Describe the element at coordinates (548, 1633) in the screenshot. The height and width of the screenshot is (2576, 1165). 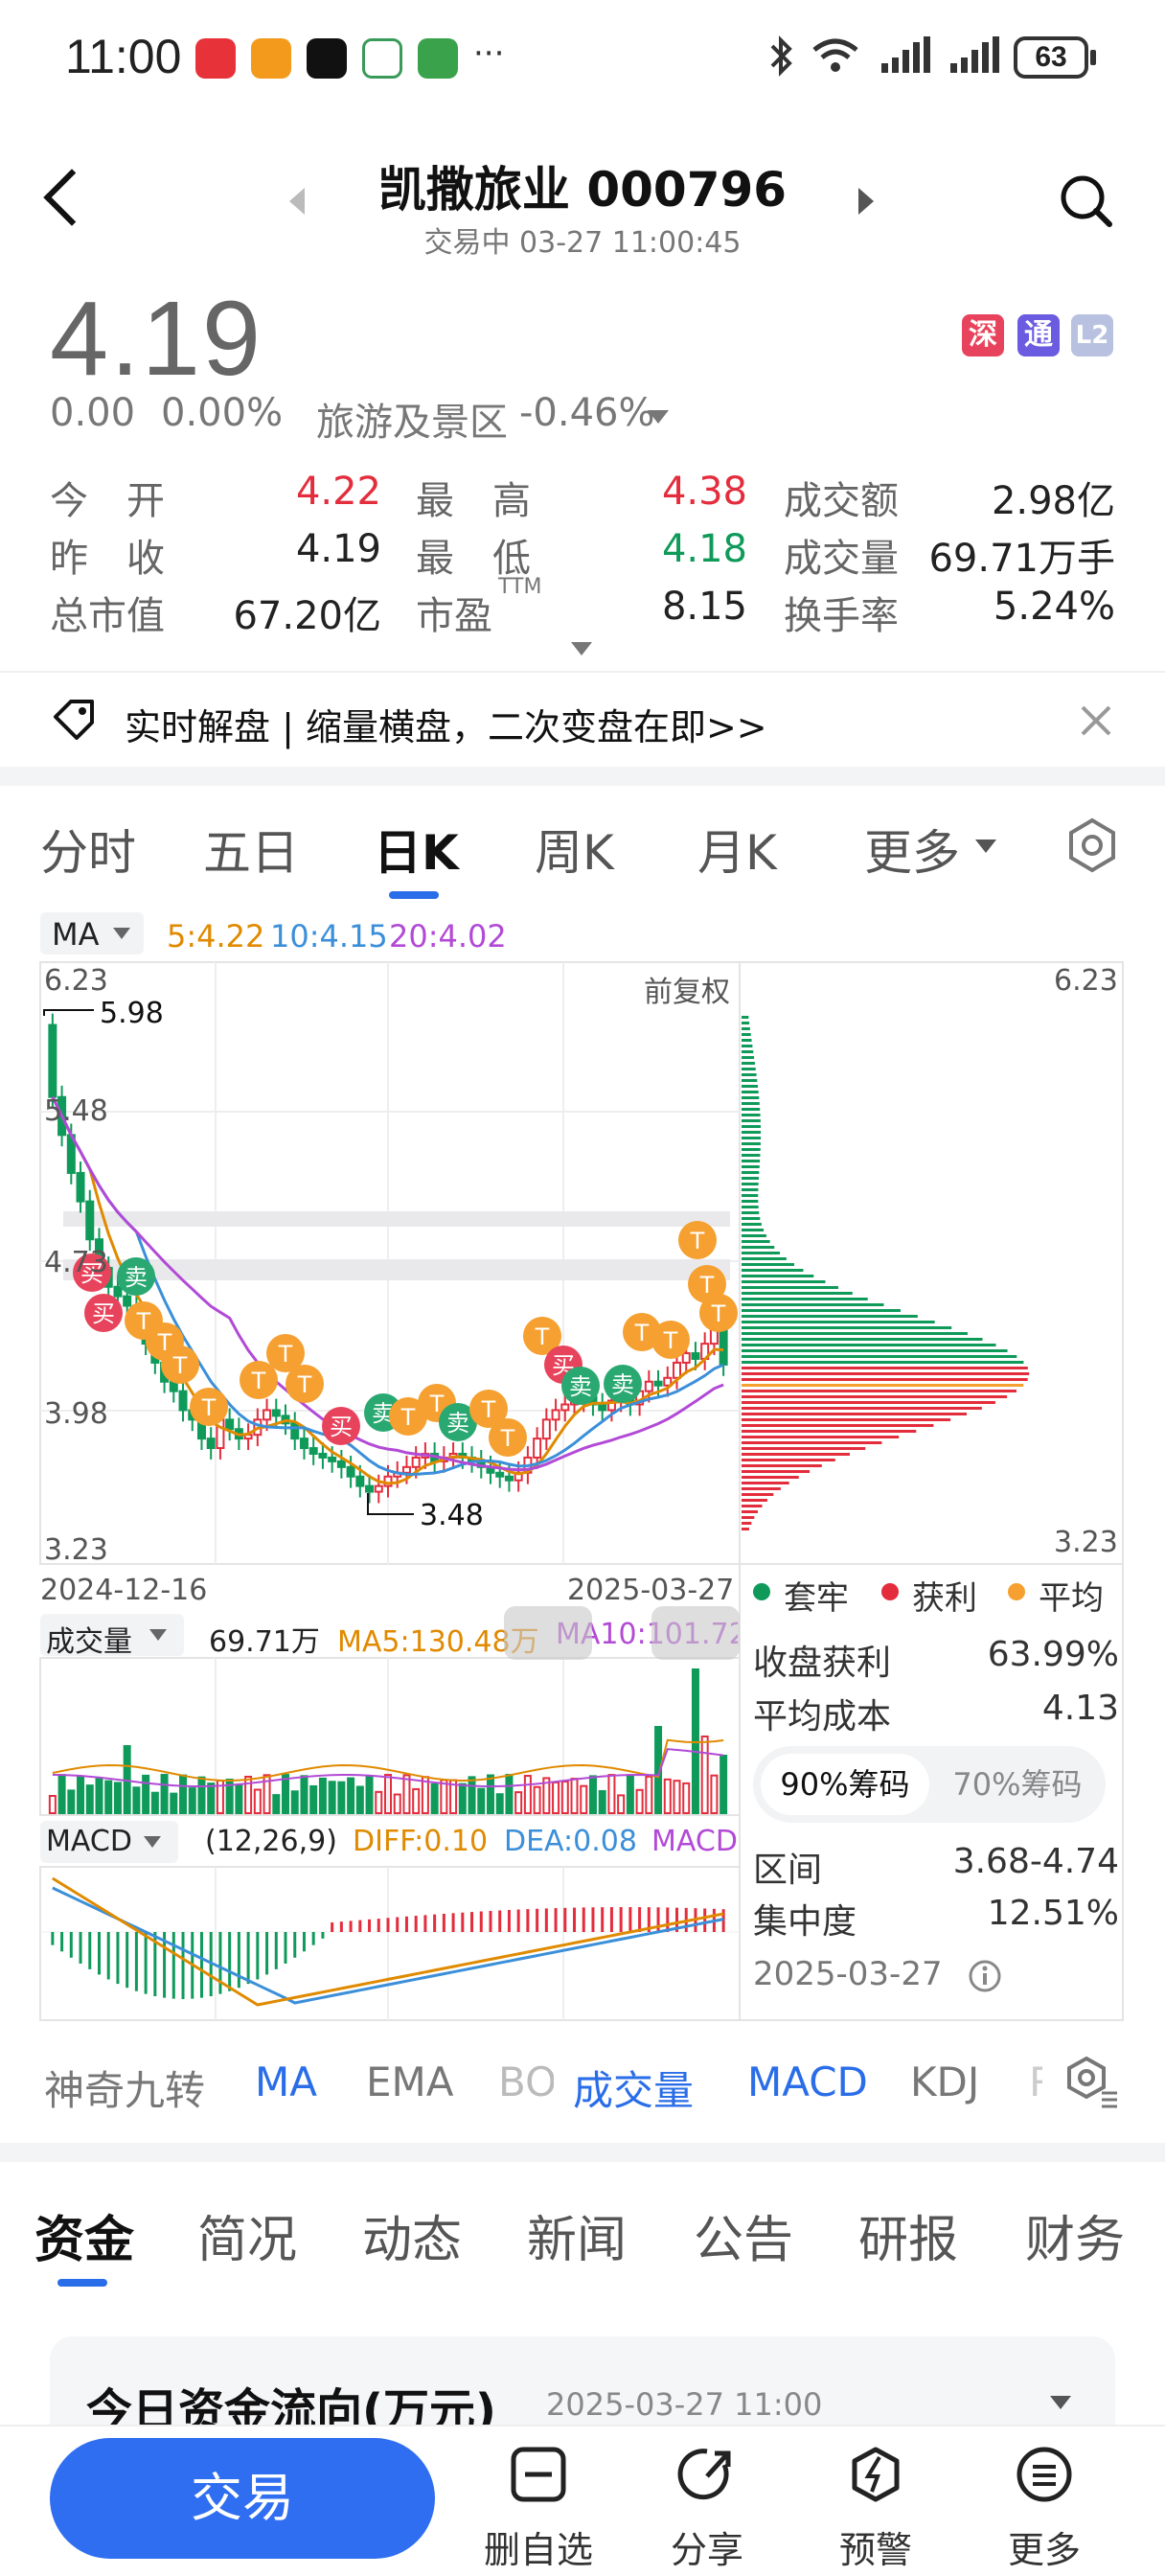
I see `landscape-button` at that location.